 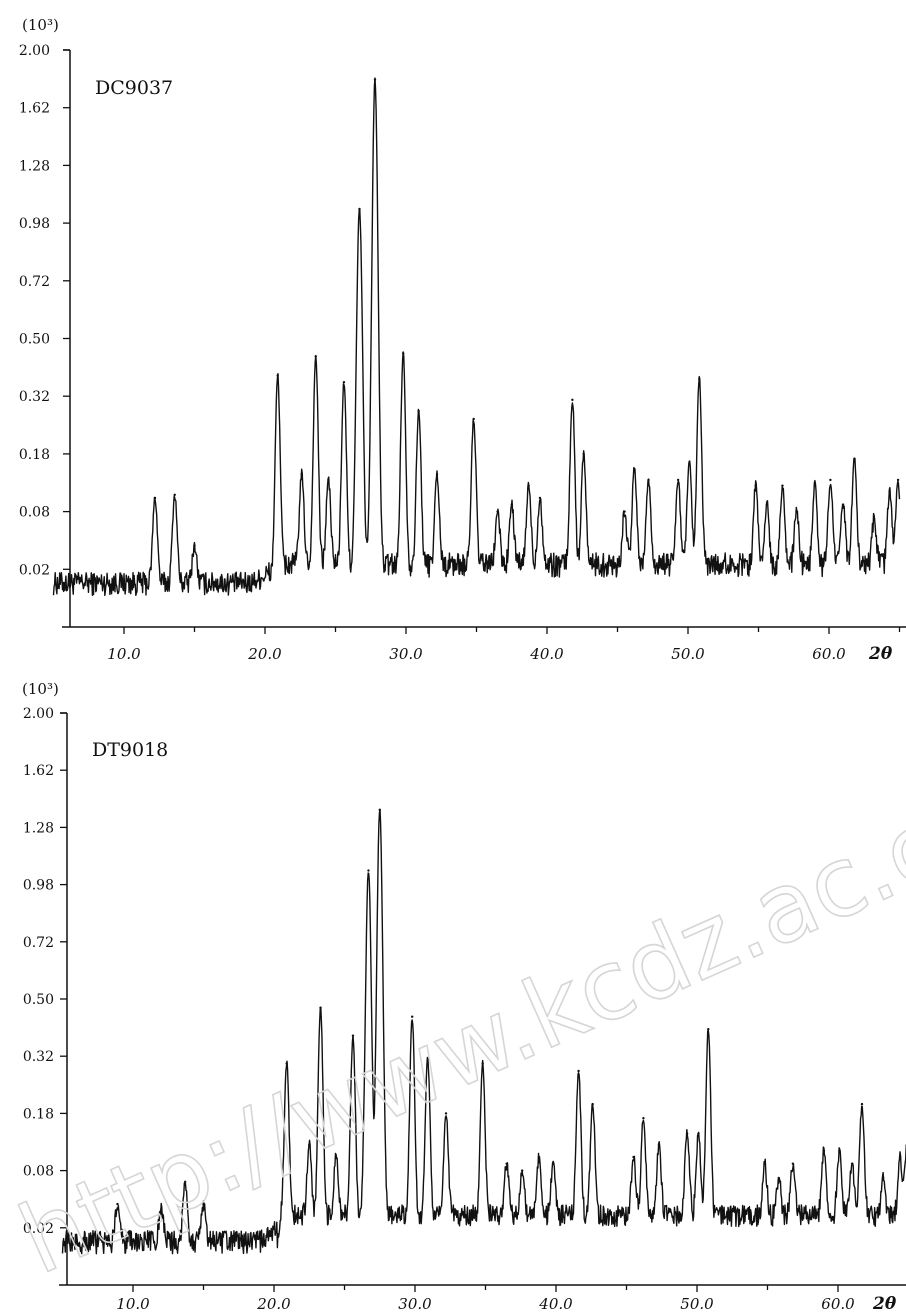 What do you see at coordinates (40, 689) in the screenshot?
I see `y-unit-label: (10³)` at bounding box center [40, 689].